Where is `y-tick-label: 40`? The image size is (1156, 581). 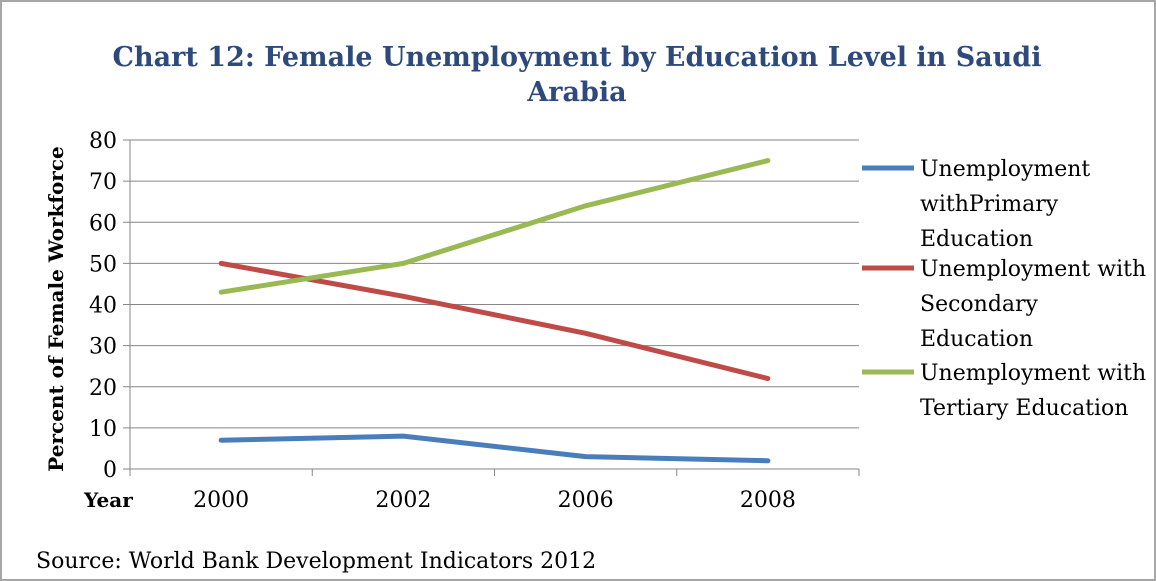 y-tick-label: 40 is located at coordinates (103, 306).